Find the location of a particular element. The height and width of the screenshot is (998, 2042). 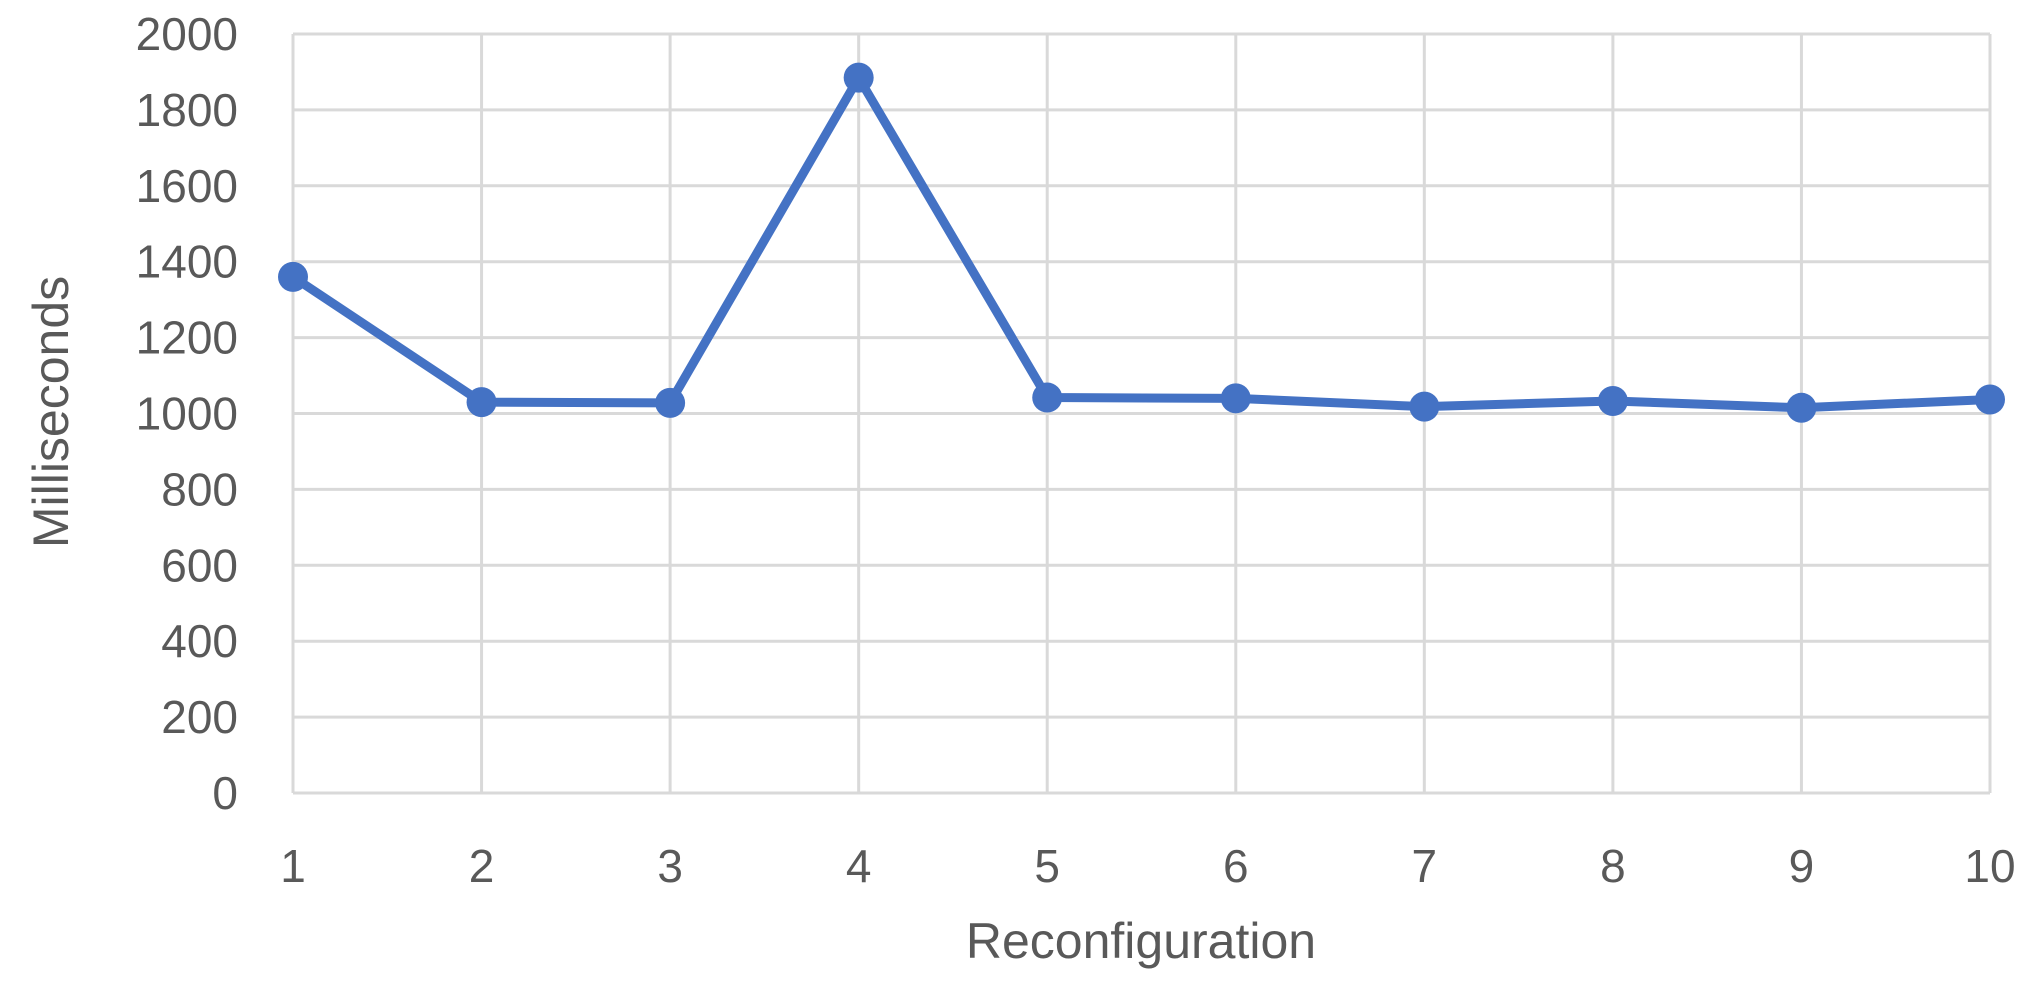

y-axis-title: Milliseconds is located at coordinates (51, 412).